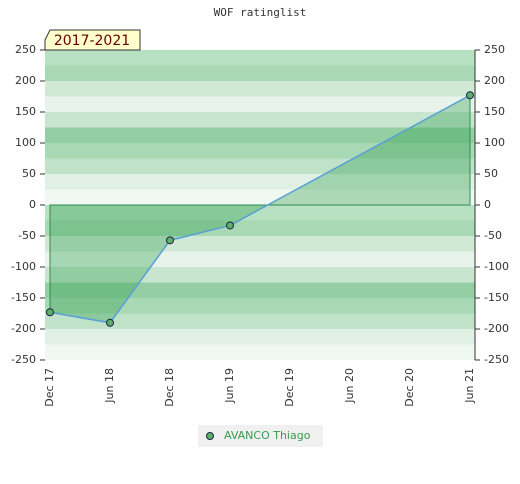 Image resolution: width=520 pixels, height=484 pixels. I want to click on x-tick-label: Dec 18, so click(169, 387).